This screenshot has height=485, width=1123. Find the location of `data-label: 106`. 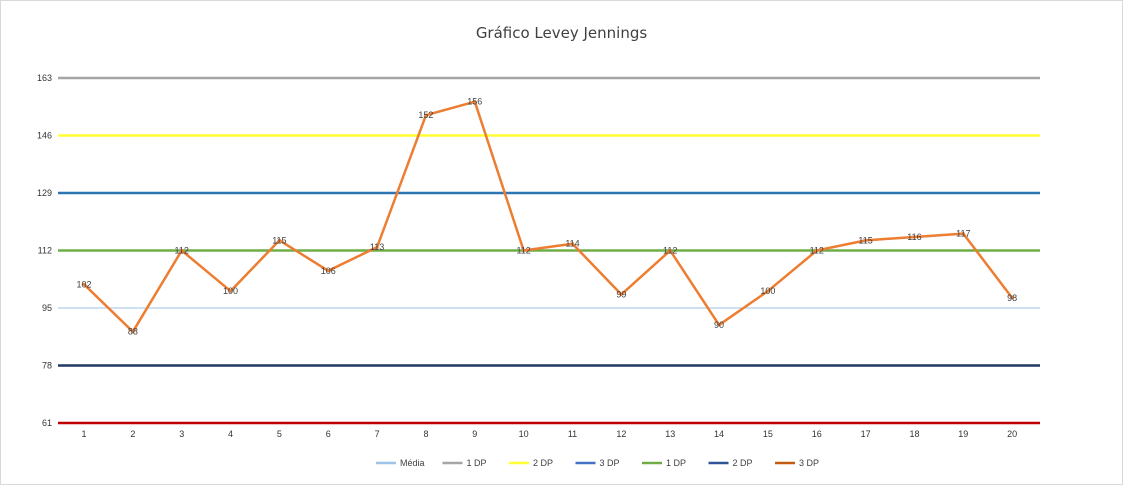

data-label: 106 is located at coordinates (328, 271).